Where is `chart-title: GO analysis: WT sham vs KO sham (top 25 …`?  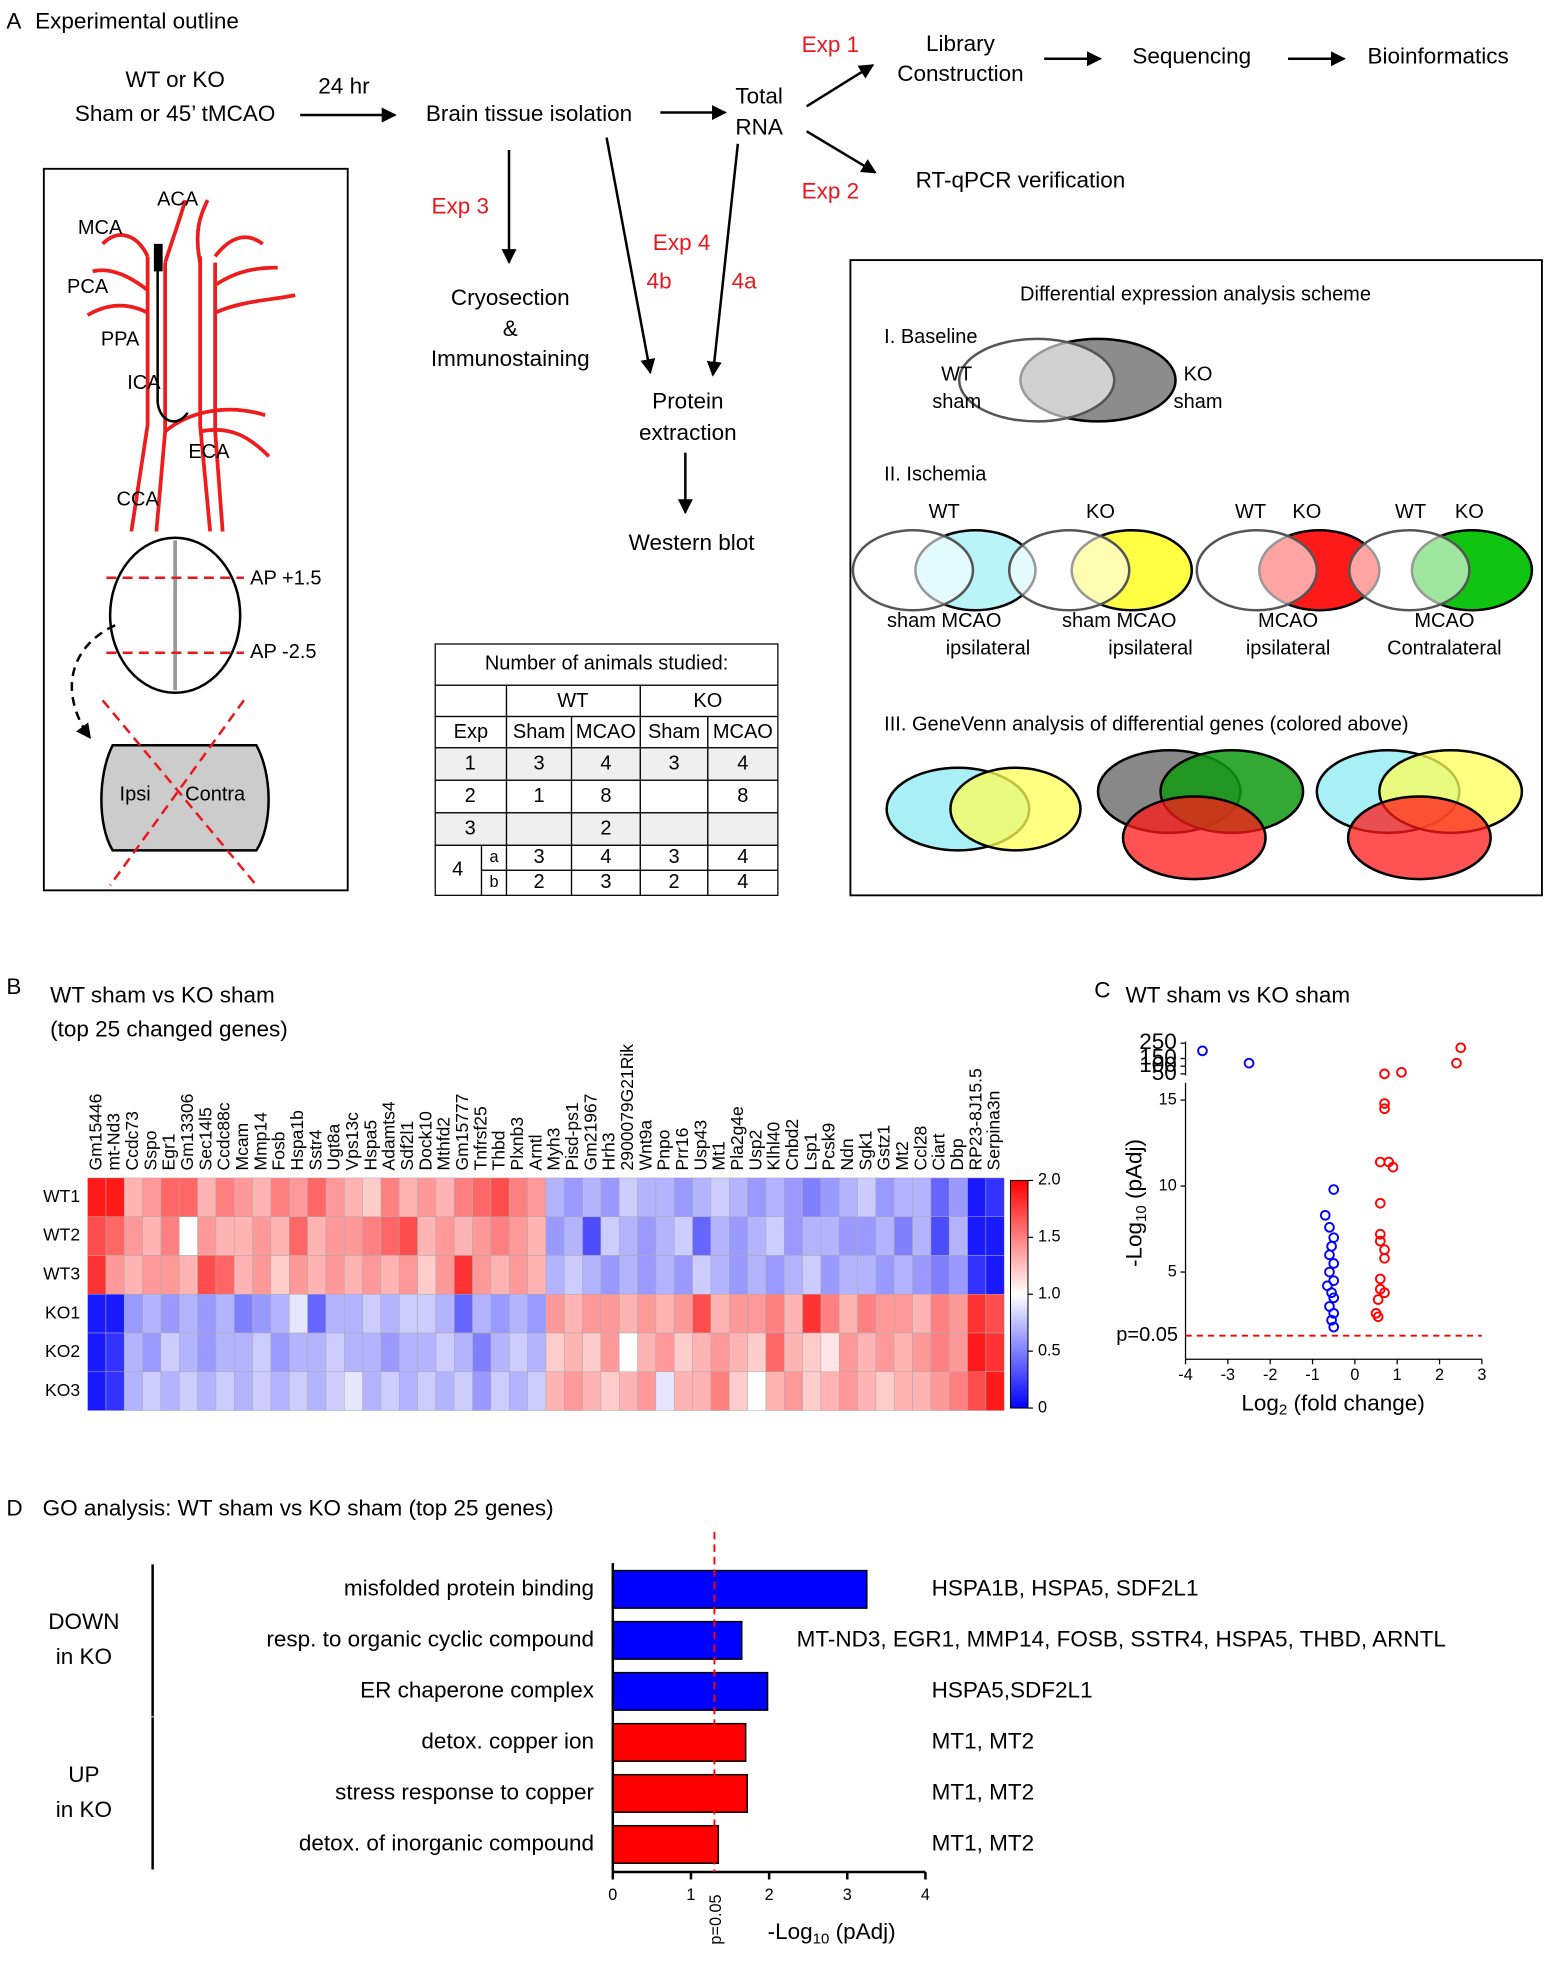 chart-title: GO analysis: WT sham vs KO sham (top 25 … is located at coordinates (298, 1507).